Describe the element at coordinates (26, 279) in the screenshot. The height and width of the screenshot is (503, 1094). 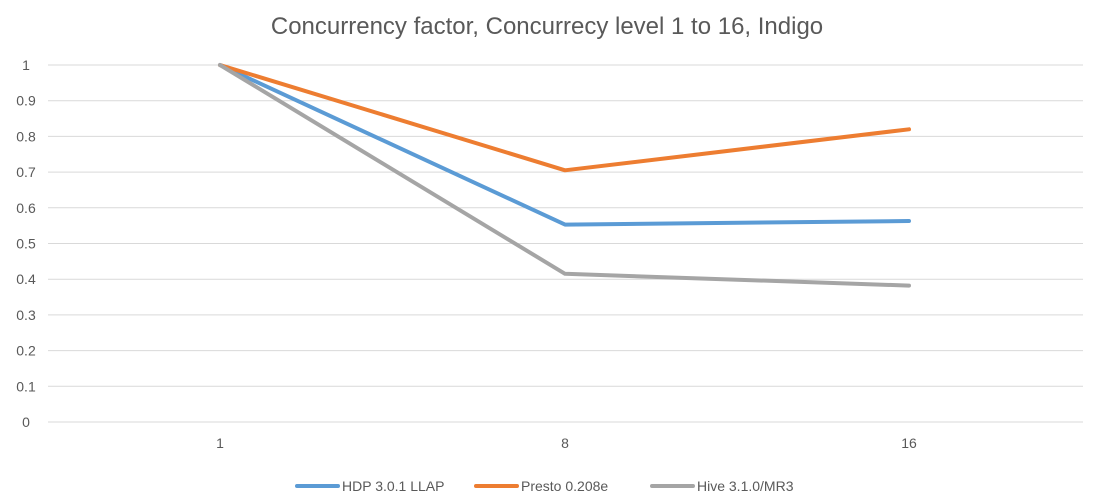
I see `y-tick-label: 0.4` at that location.